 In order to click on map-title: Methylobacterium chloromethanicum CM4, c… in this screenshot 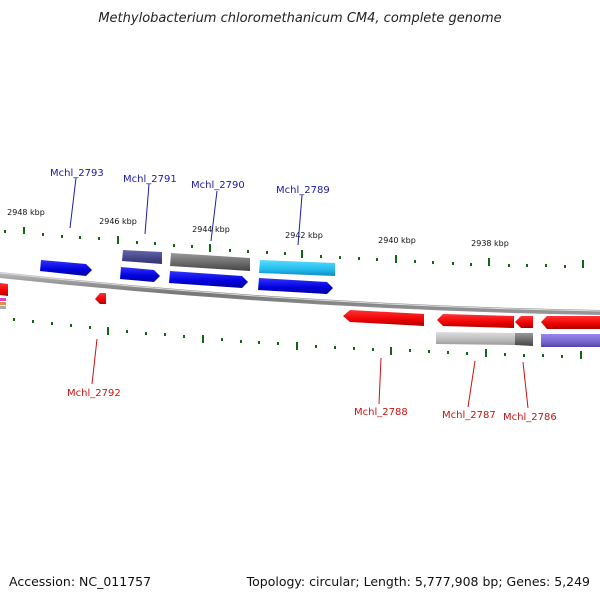, I will do `click(299, 18)`.